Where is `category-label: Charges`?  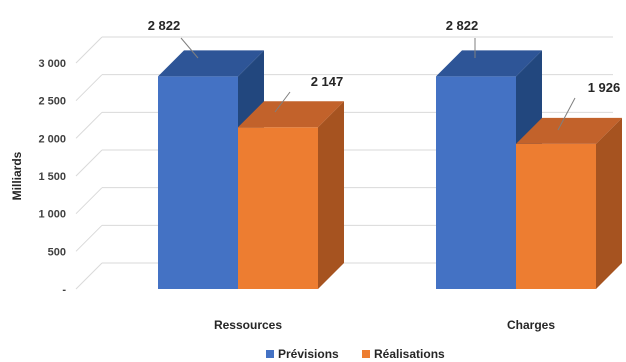
category-label: Charges is located at coordinates (531, 325).